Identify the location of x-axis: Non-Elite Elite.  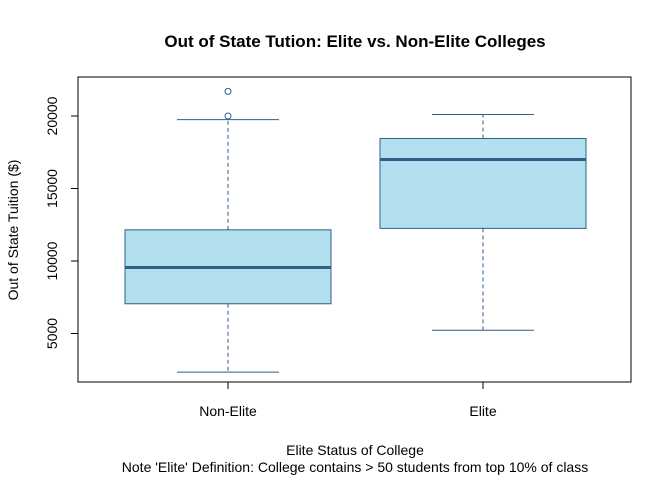
(348, 400).